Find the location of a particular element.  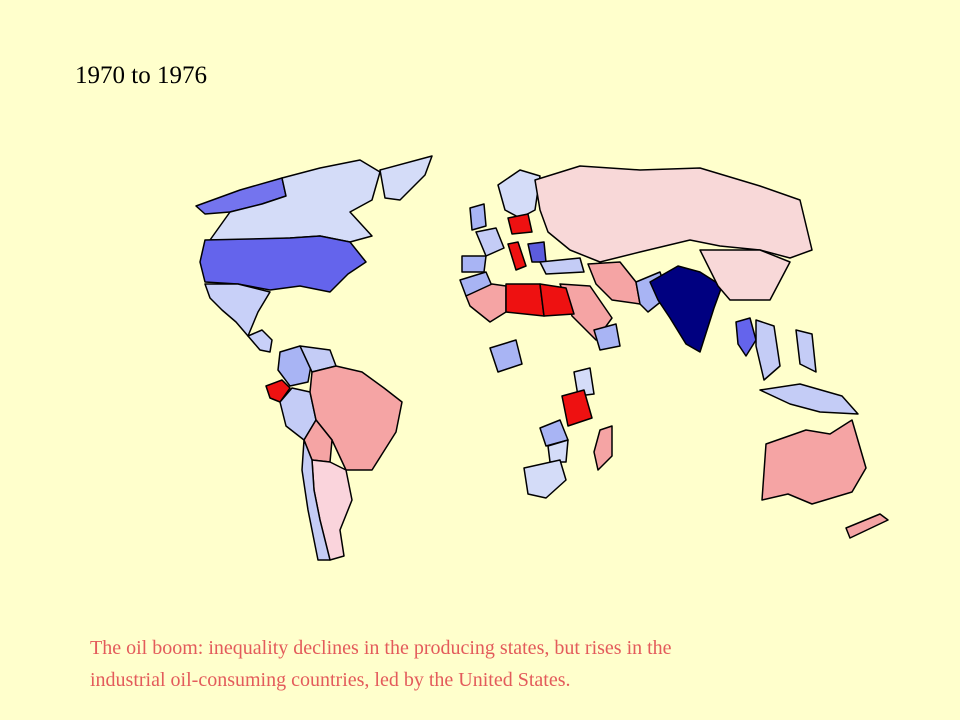

tanzania is located at coordinates (577, 408).